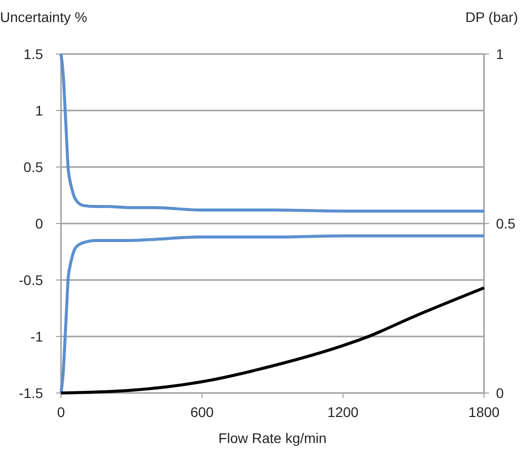  What do you see at coordinates (44, 17) in the screenshot?
I see `y-axis-title: Uncertainty %` at bounding box center [44, 17].